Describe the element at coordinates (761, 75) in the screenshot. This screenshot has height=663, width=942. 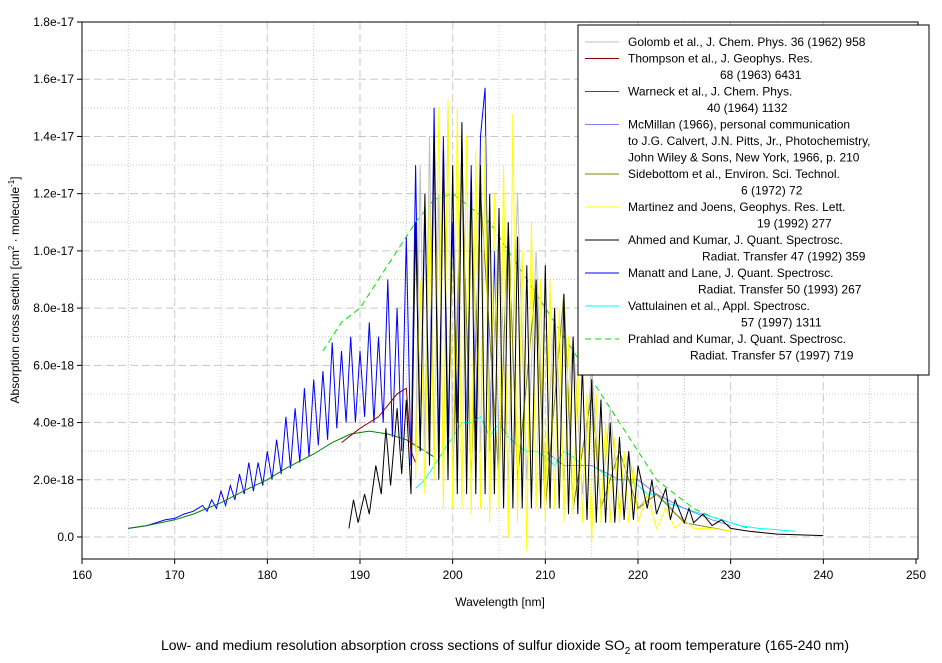
I see `legend-label: 68 (1963) 6431` at that location.